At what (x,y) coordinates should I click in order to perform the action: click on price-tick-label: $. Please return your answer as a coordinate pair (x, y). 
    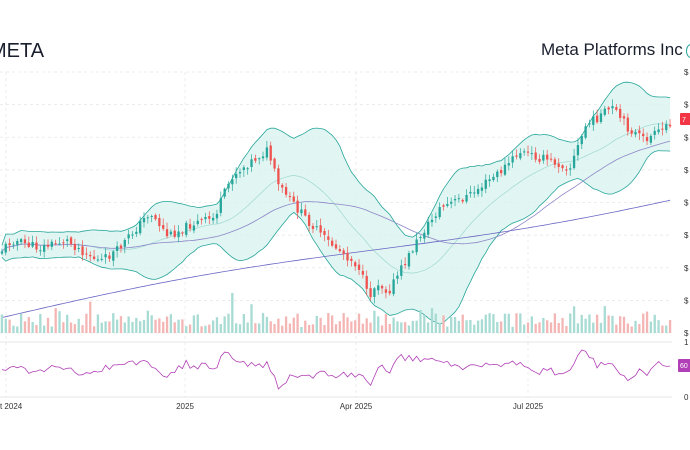
    Looking at the image, I should click on (686, 203).